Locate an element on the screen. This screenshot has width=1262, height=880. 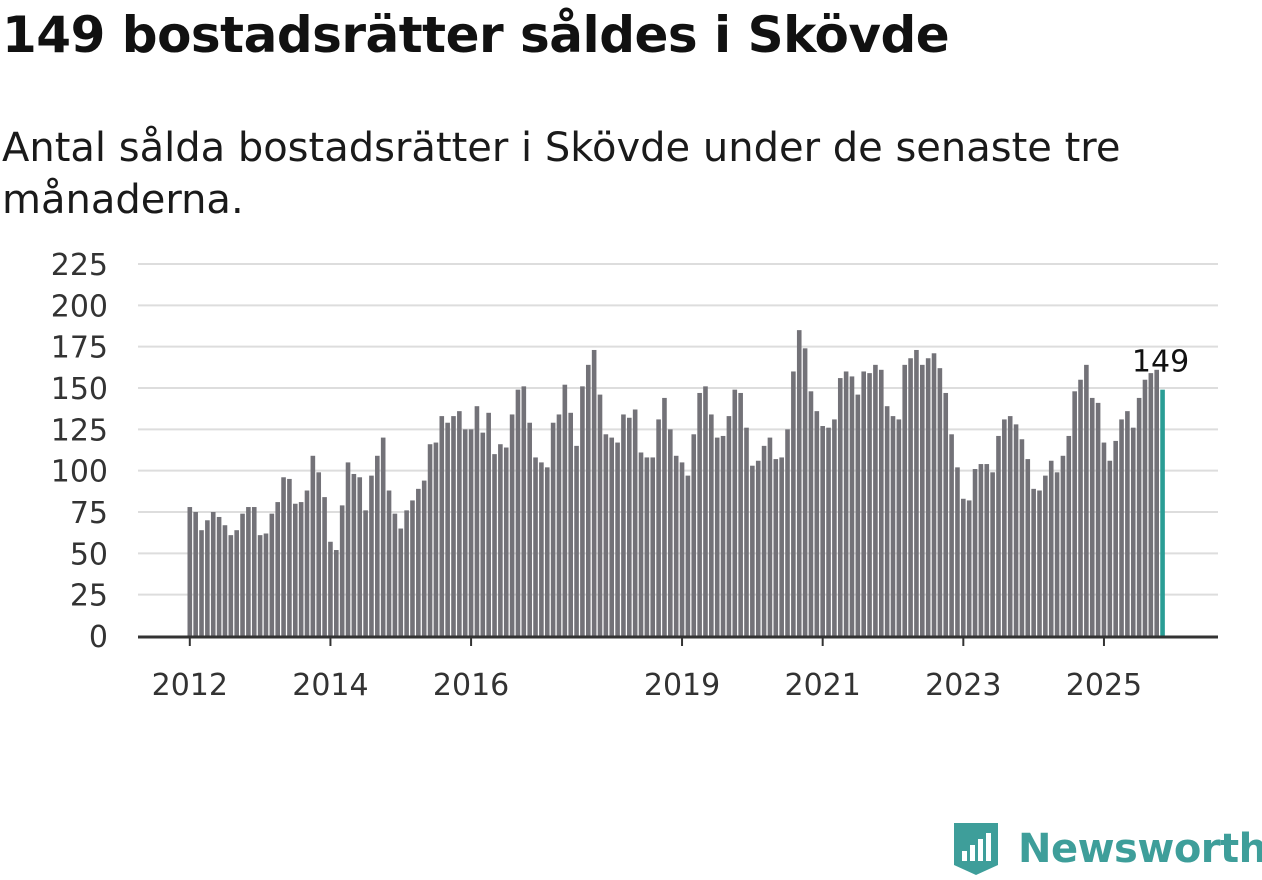
y-tick-label: 0 is located at coordinates (98, 637).